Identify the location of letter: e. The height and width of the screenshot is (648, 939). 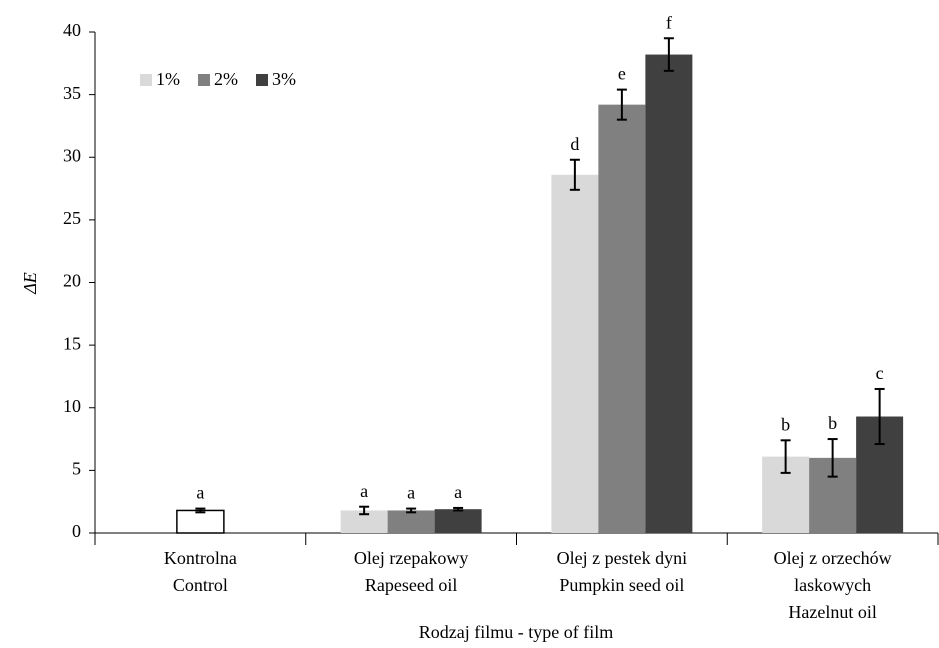
(622, 74).